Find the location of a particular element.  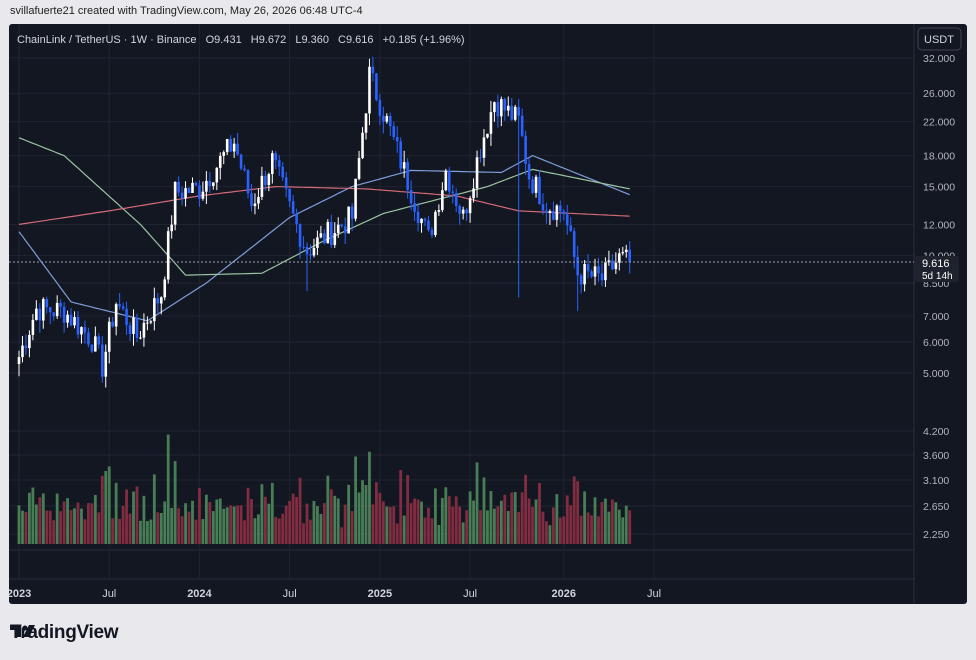

price-tick-label: 12.000 is located at coordinates (939, 225).